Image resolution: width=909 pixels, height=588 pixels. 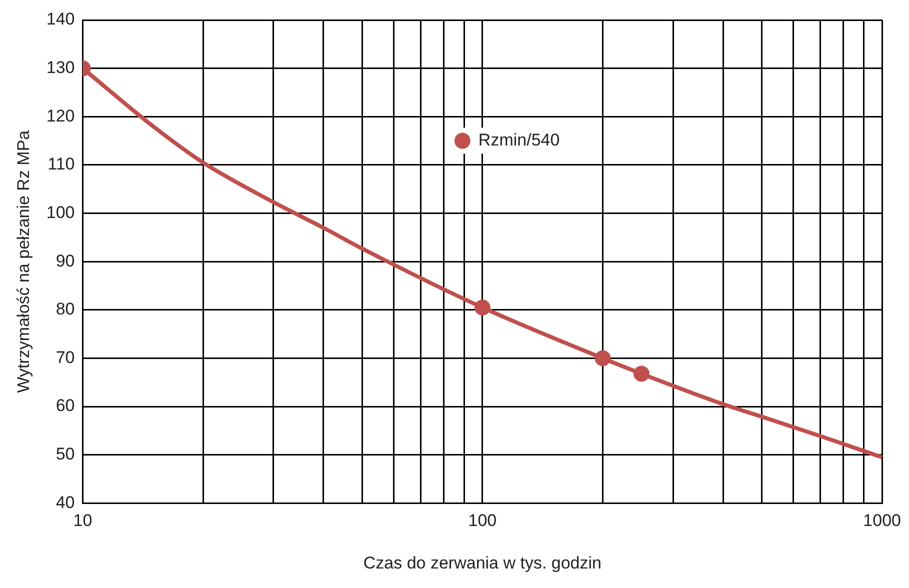 What do you see at coordinates (60, 68) in the screenshot?
I see `y-tick-label: 130` at bounding box center [60, 68].